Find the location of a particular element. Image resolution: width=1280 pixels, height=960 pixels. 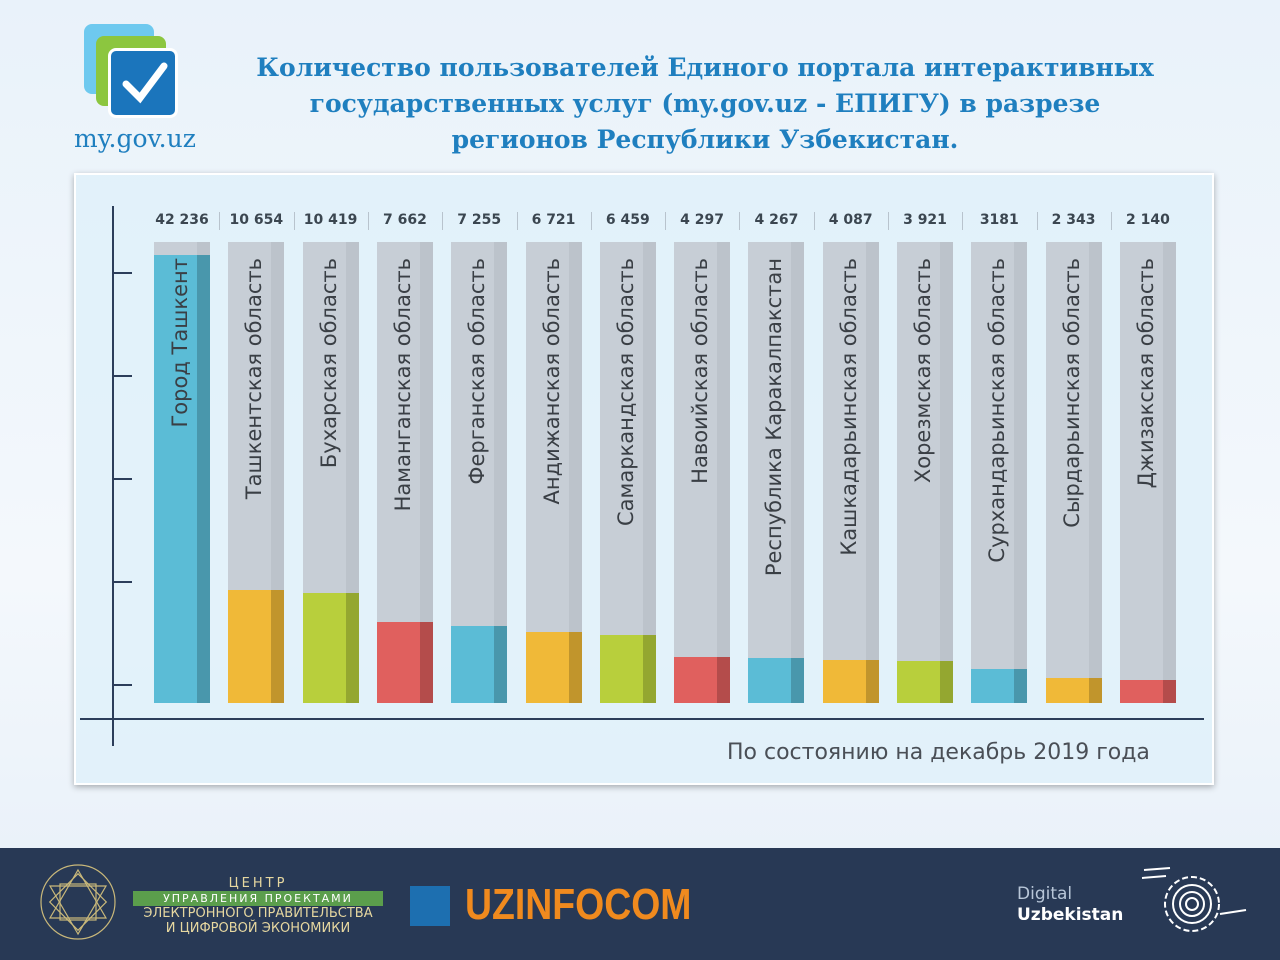

fingerprint-map-icon is located at coordinates (1194, 899).